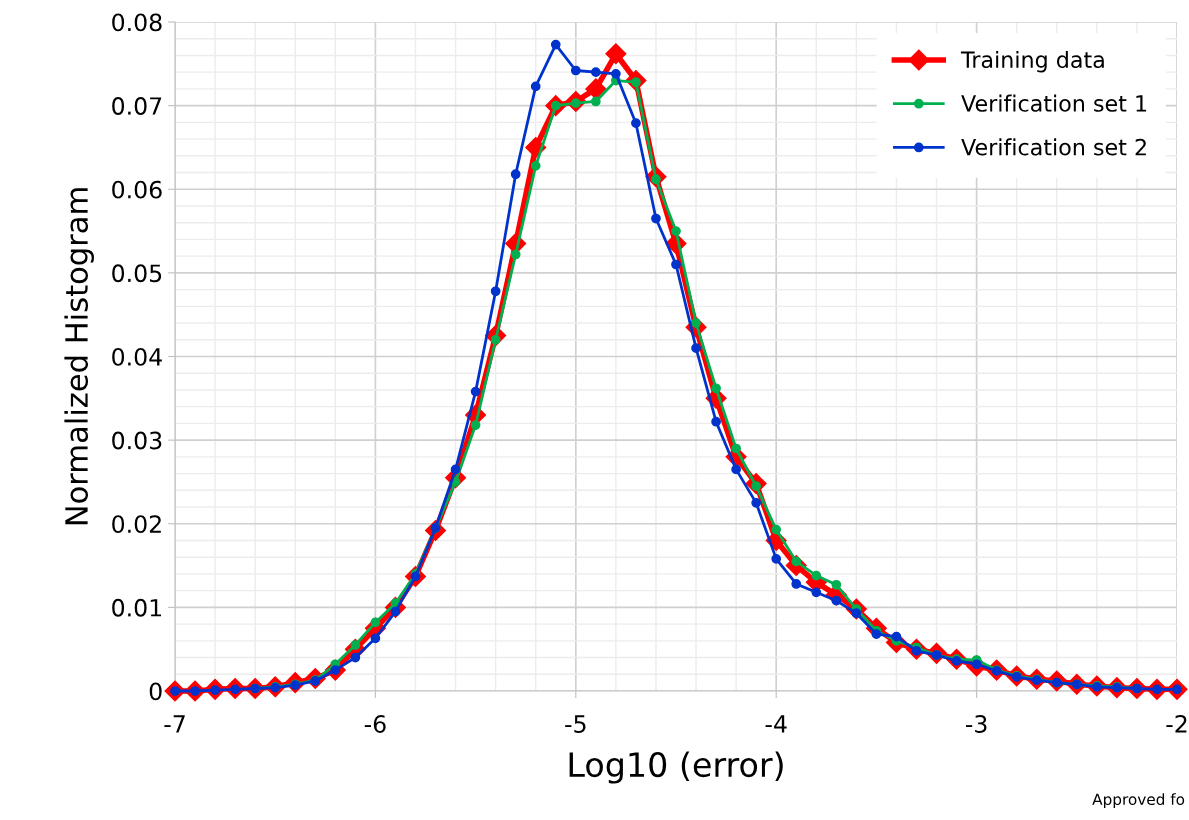 The image size is (1189, 820). I want to click on x-tick-label: -2, so click(1176, 724).